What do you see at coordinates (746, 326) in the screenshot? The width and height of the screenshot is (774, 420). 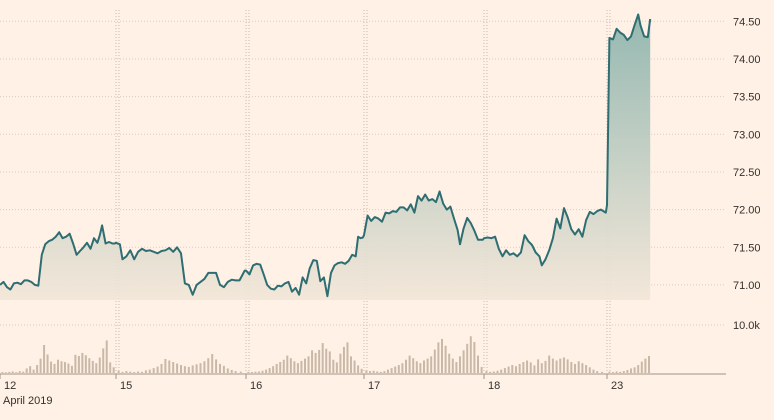 I see `volume-tick-label: 10.0k` at bounding box center [746, 326].